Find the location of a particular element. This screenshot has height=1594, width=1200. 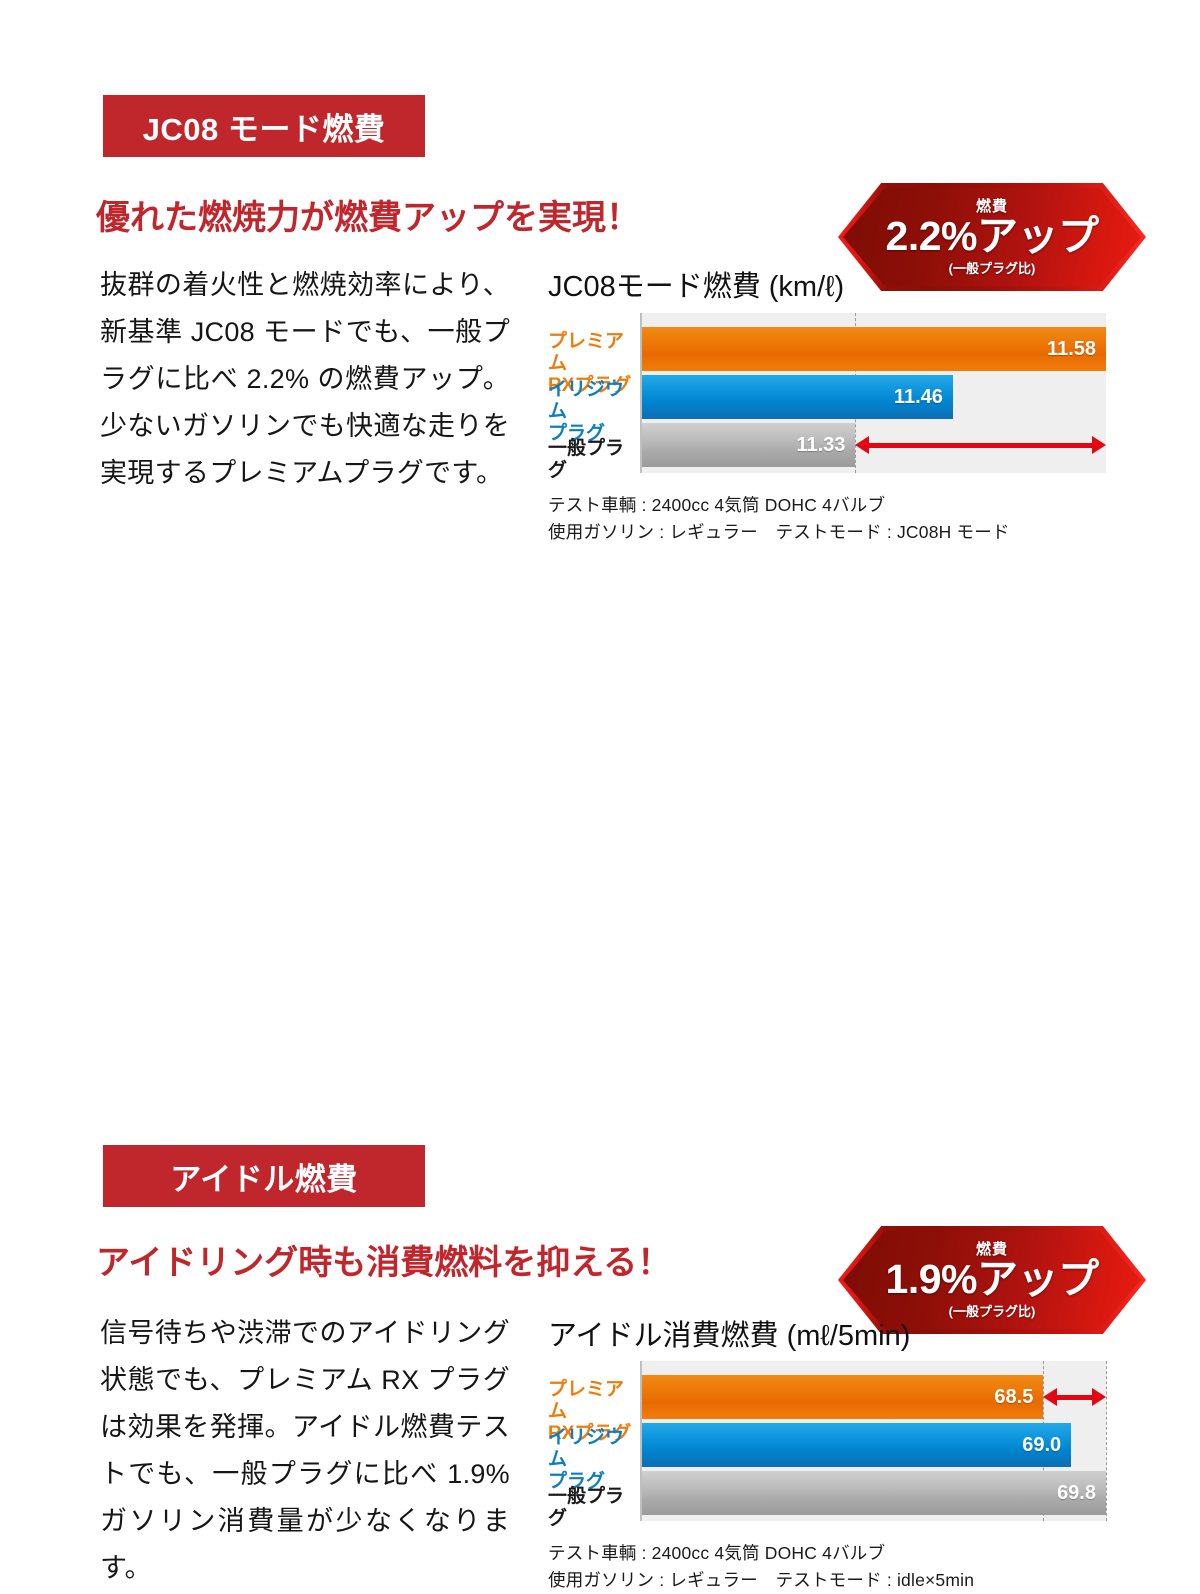

badge-label-main: 1.9%アップ is located at coordinates (992, 1279).